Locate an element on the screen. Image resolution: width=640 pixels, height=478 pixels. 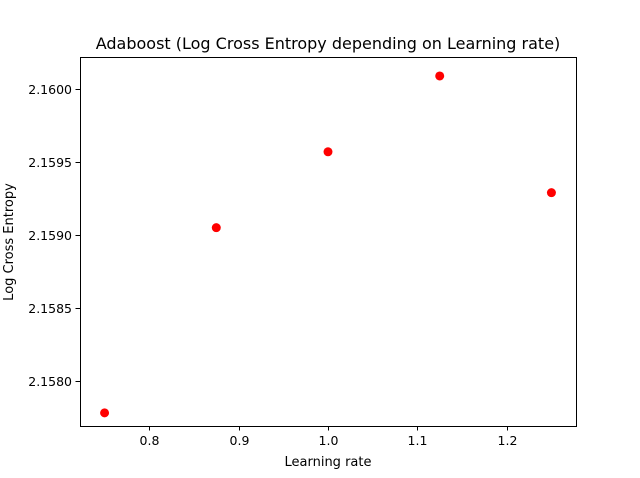
y-tick-label: 2.1590 is located at coordinates (50, 235).